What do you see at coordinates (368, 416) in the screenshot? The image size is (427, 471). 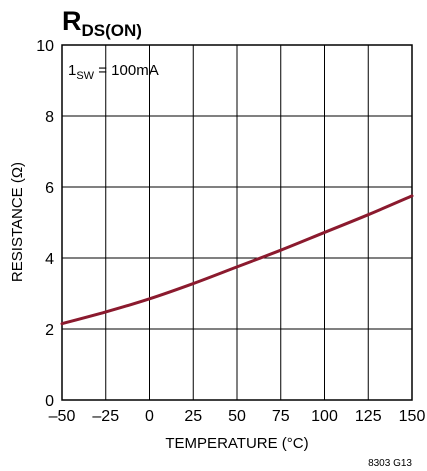 I see `x-tick-label: 125` at bounding box center [368, 416].